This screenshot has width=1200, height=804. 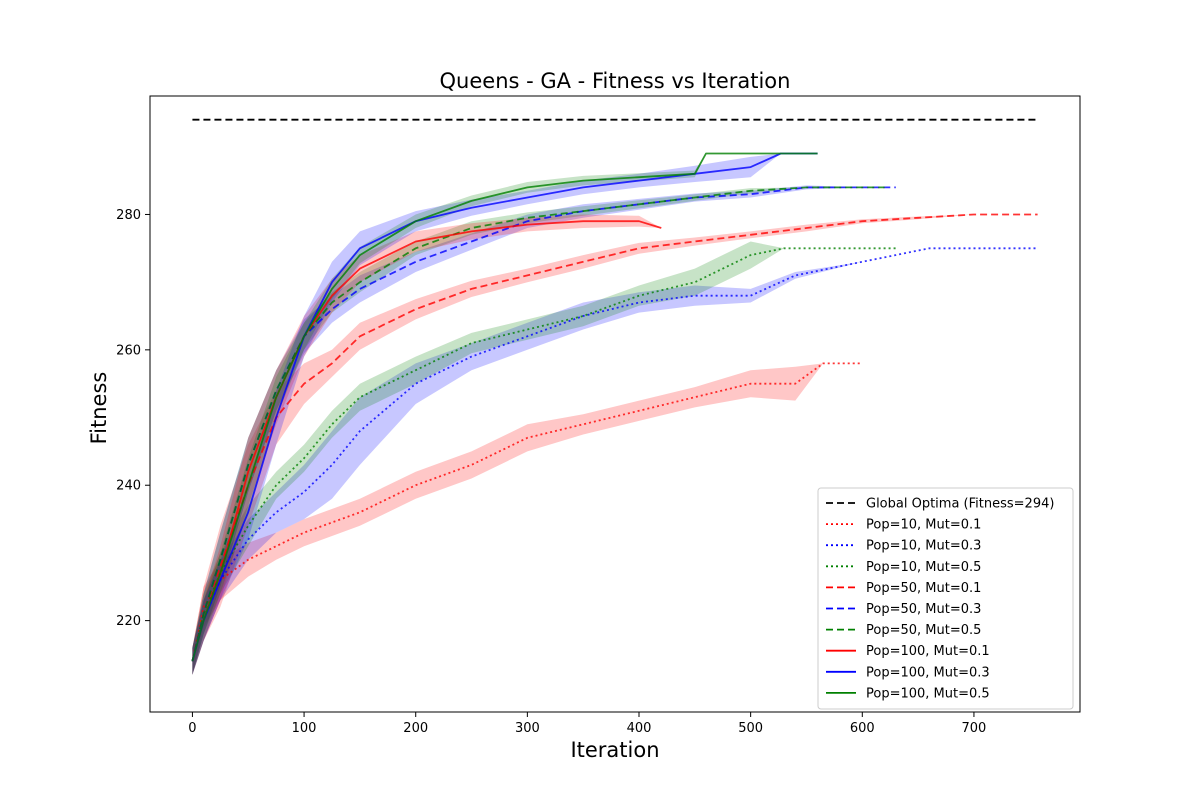 What do you see at coordinates (928, 672) in the screenshot?
I see `legend-label: Pop=100, Mut=0.3` at bounding box center [928, 672].